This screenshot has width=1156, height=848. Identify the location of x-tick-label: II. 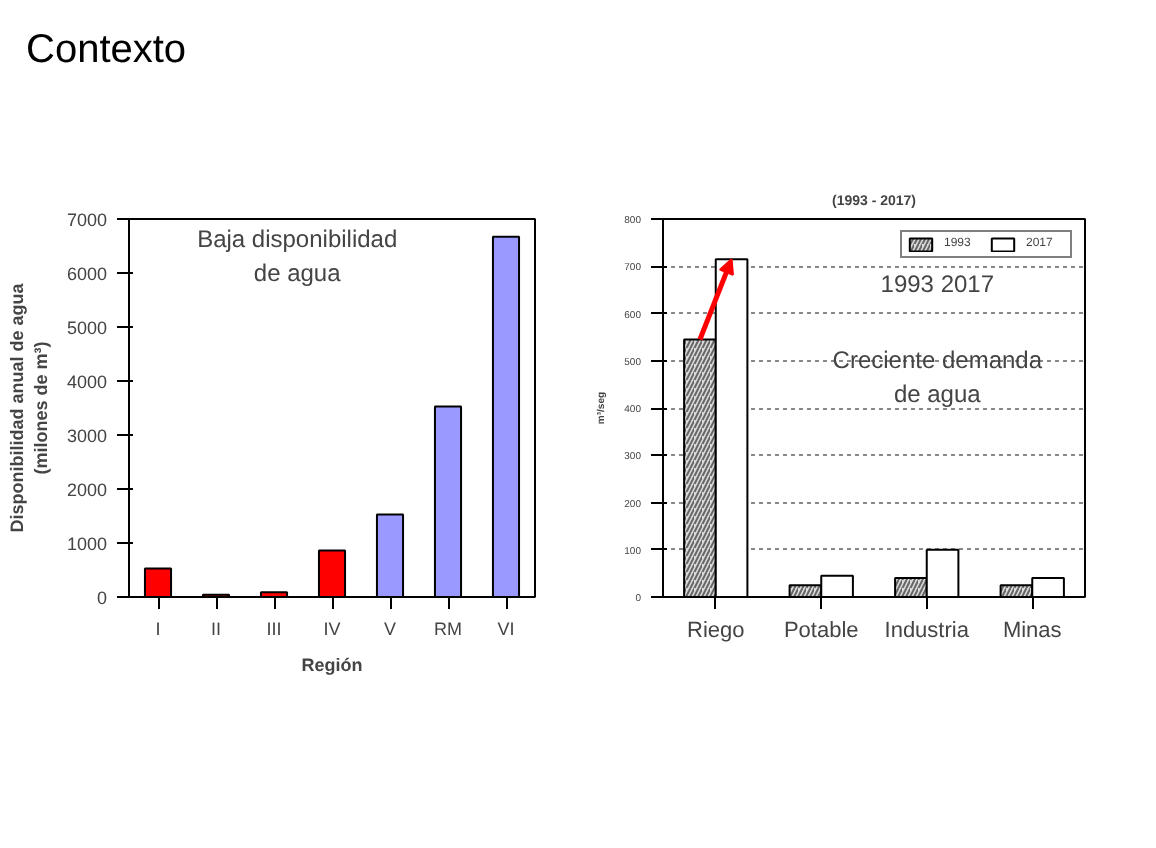
(216, 629).